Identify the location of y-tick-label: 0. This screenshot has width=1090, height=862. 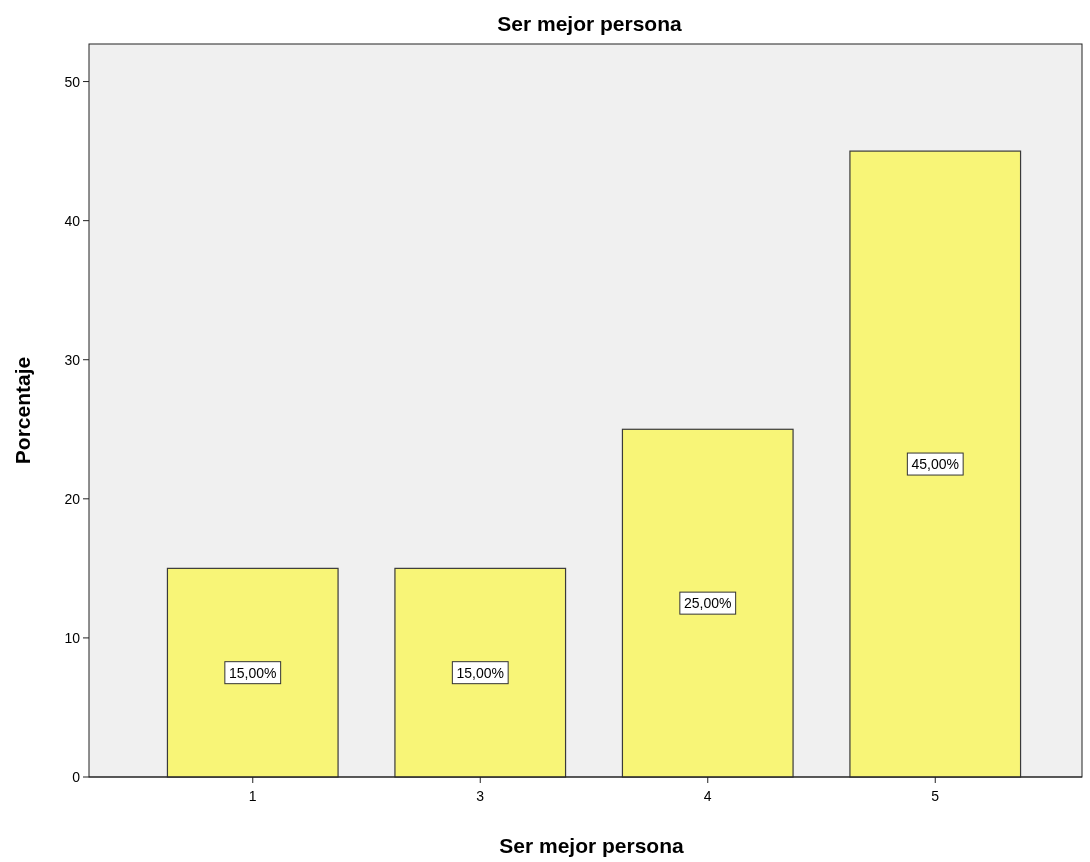
(76, 777).